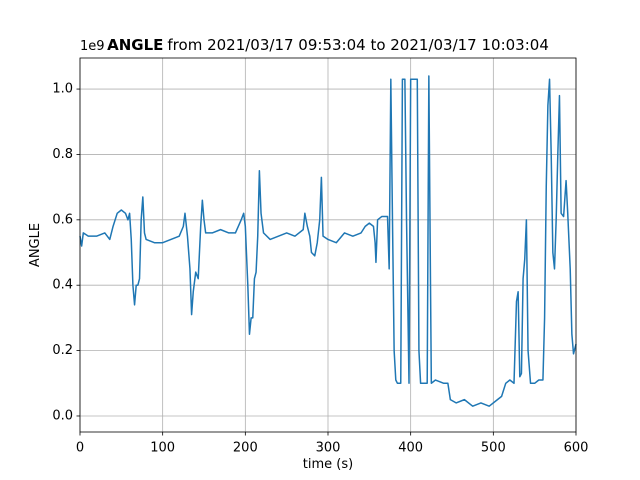  Describe the element at coordinates (92, 46) in the screenshot. I see `y-offset-label: 1e9` at that location.